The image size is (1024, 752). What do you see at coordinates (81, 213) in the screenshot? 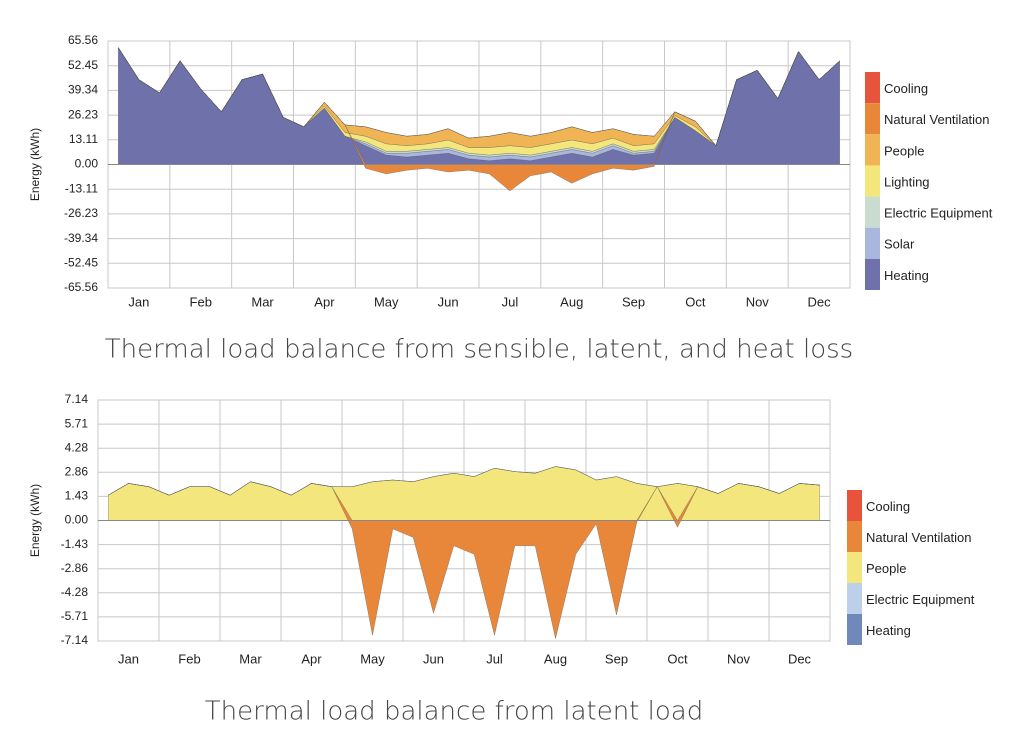
I see `y-tick-label: -26.23` at bounding box center [81, 213].